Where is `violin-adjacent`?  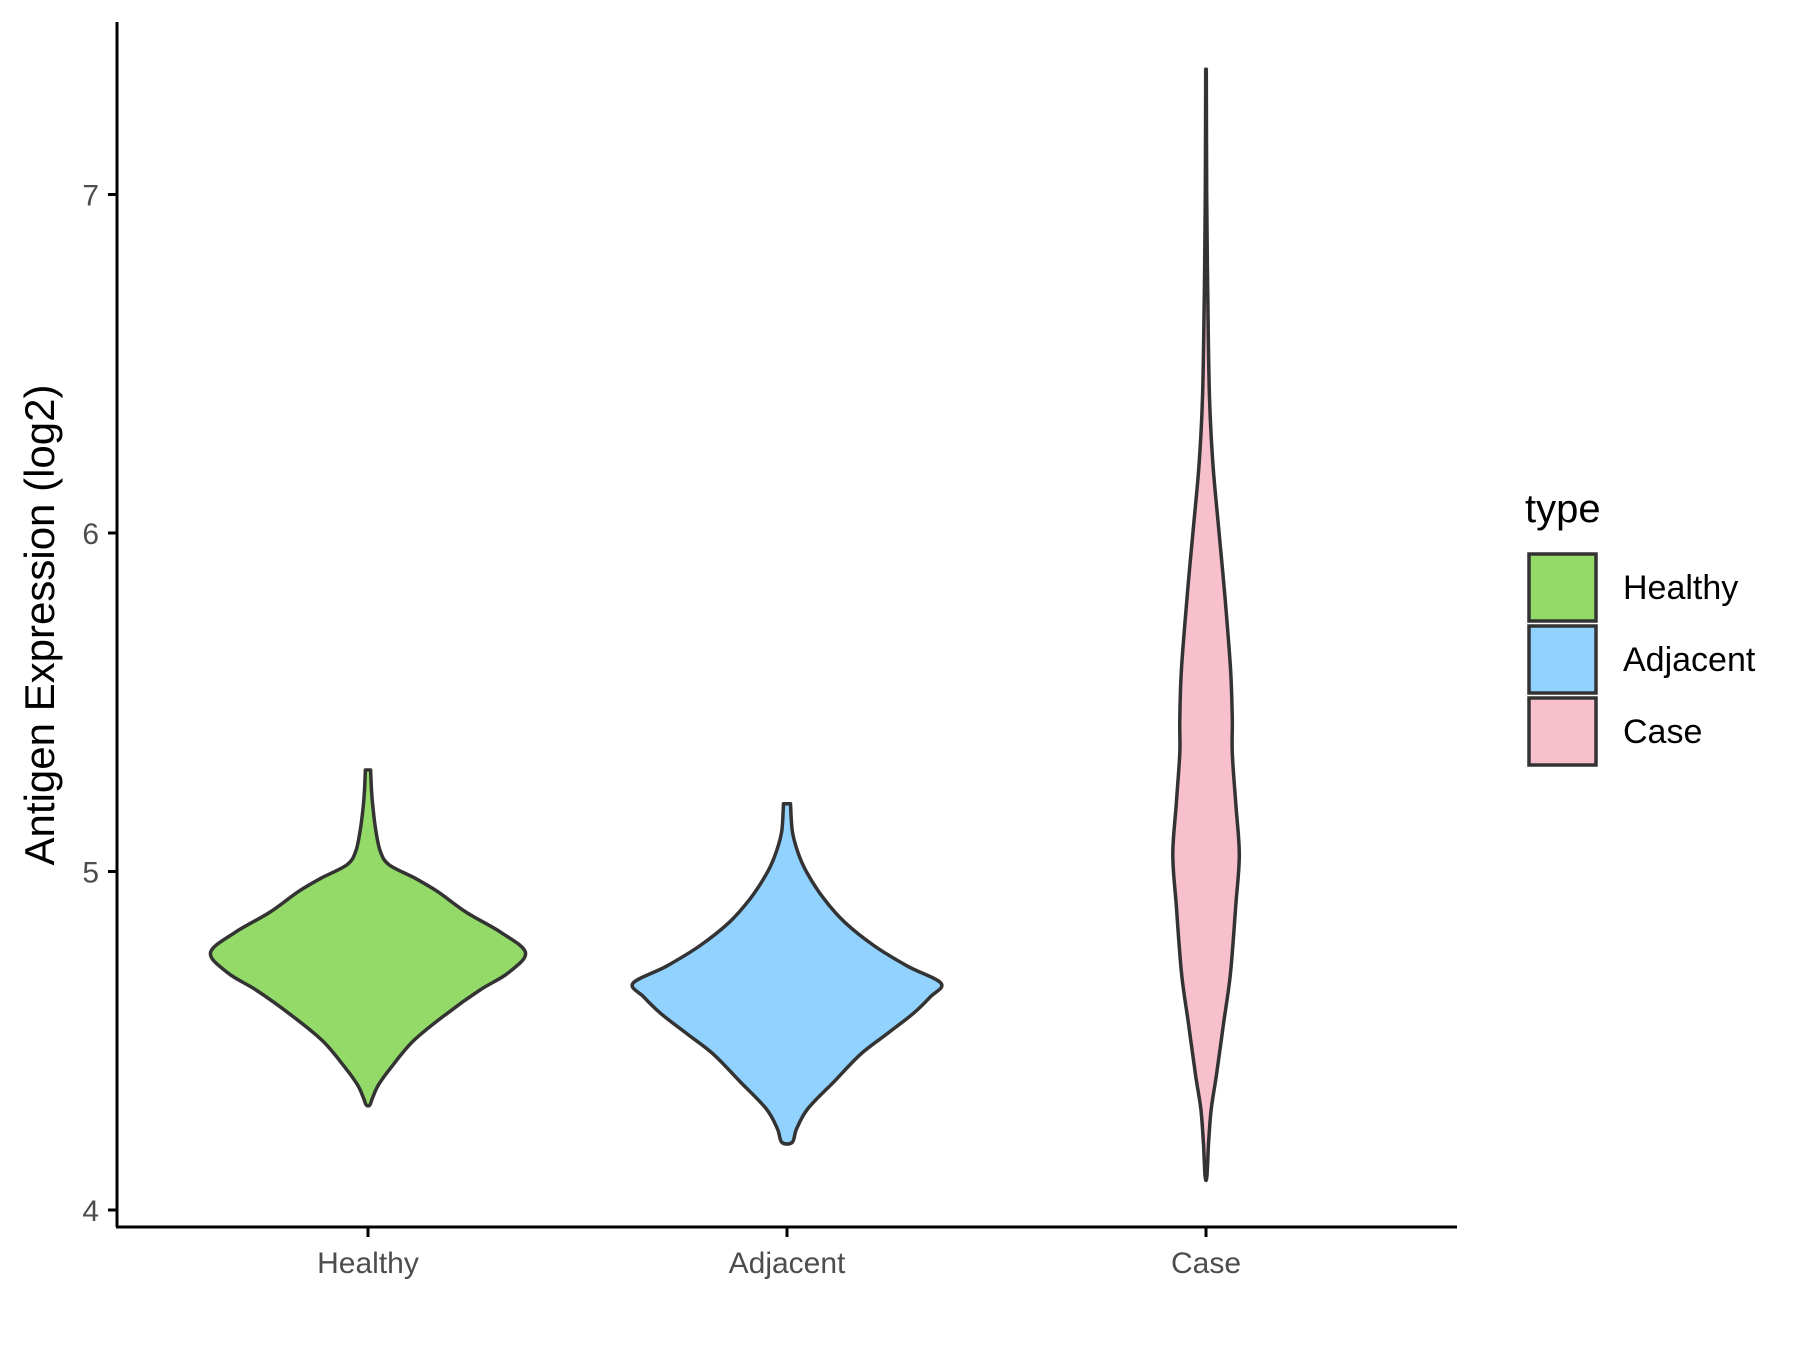 violin-adjacent is located at coordinates (787, 974).